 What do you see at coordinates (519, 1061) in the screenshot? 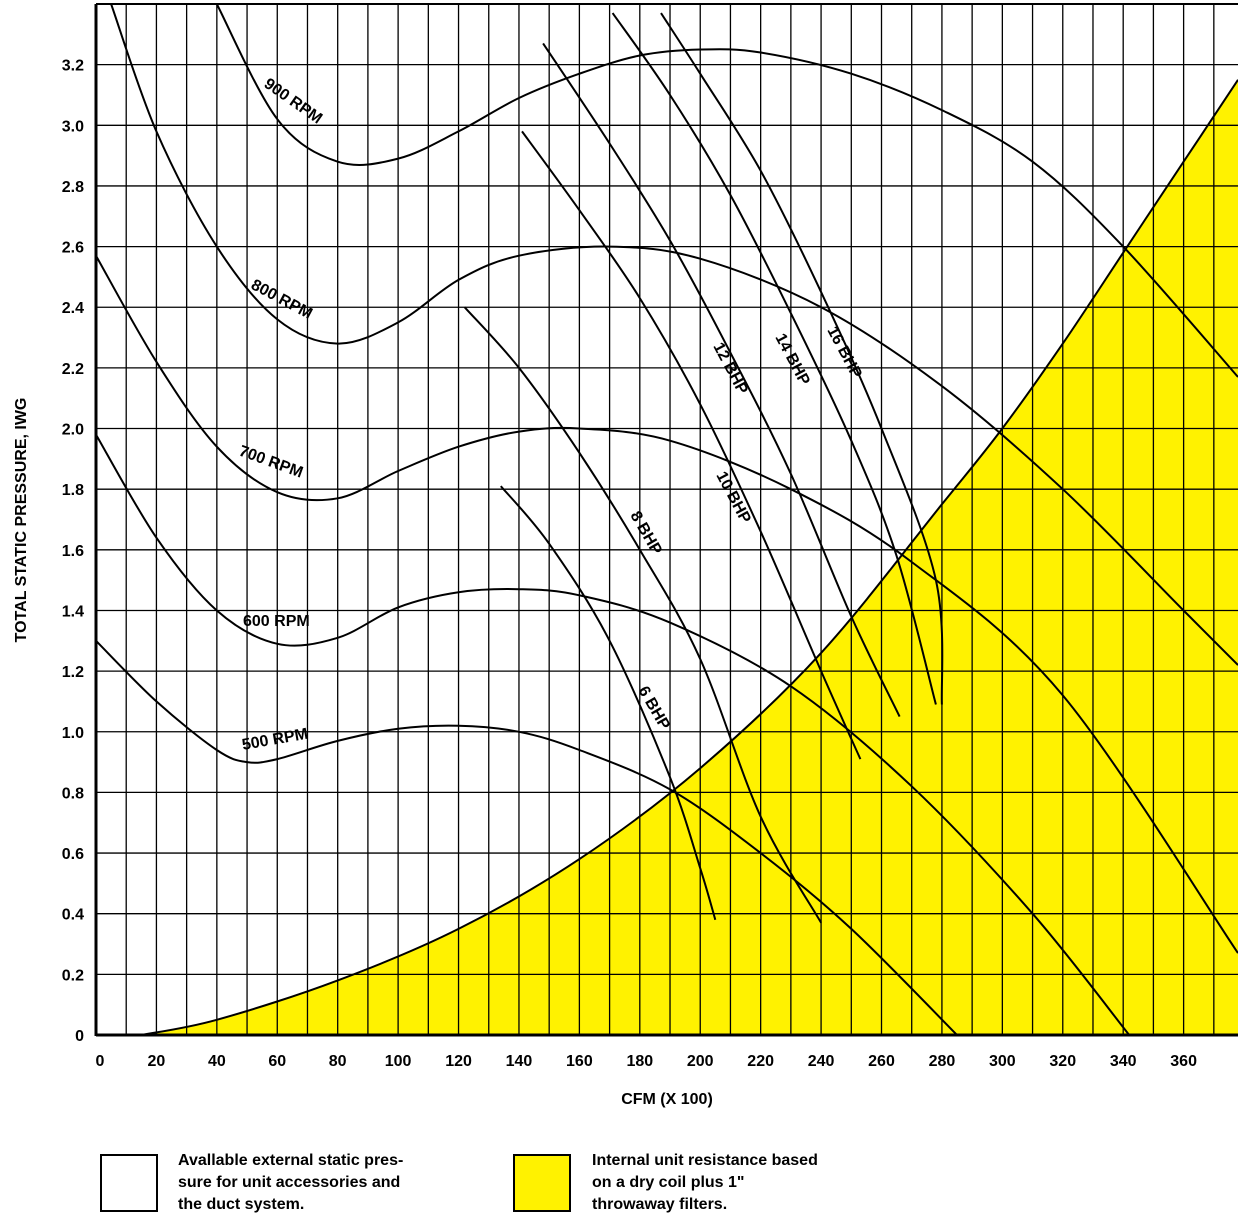
I see `x-tick-label: 140` at bounding box center [519, 1061].